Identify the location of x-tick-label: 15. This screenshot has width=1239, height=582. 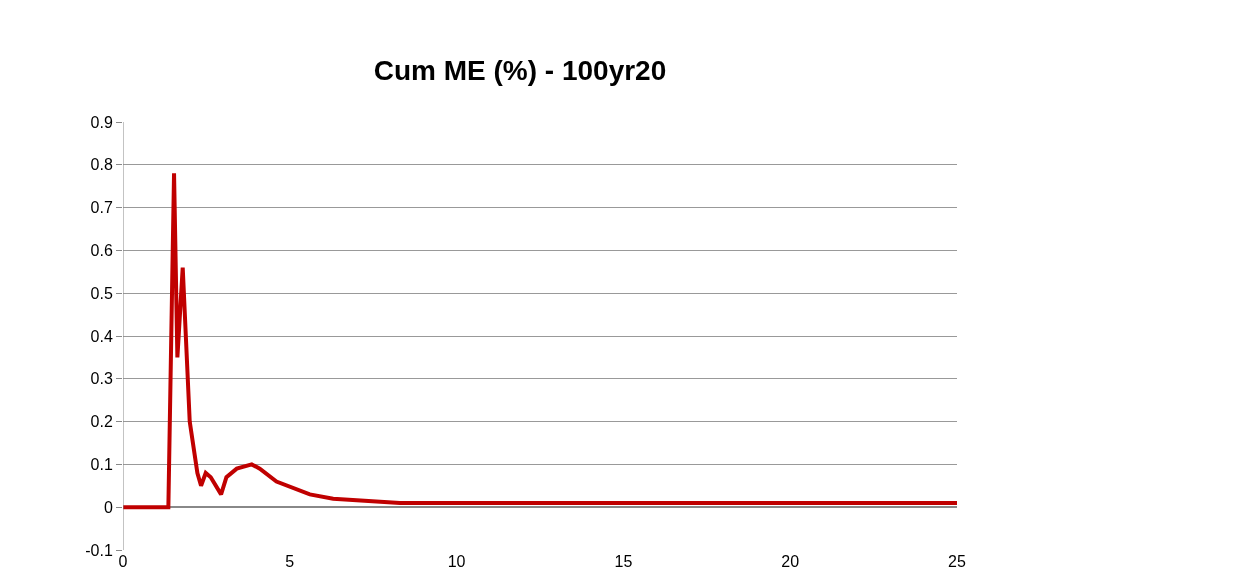
(623, 561).